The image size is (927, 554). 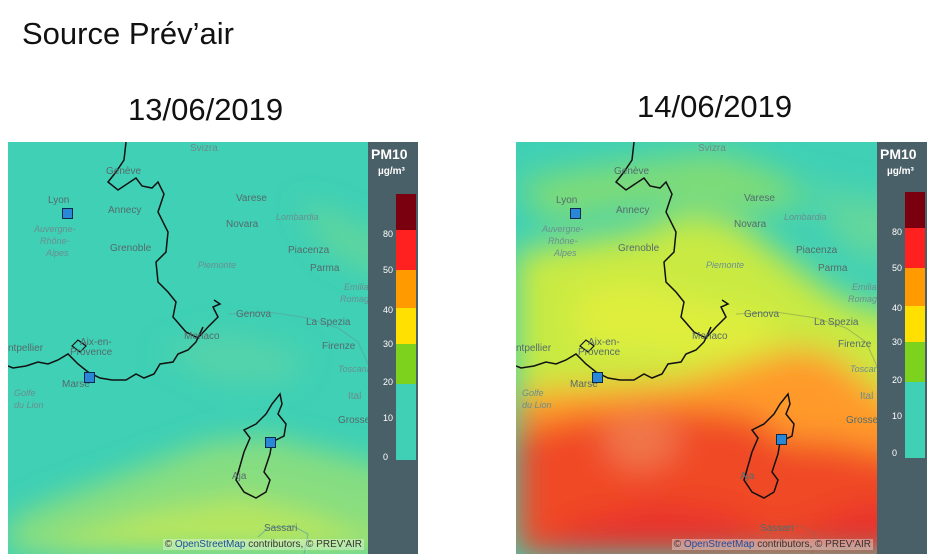 What do you see at coordinates (124, 171) in the screenshot?
I see `label-geneve: Genève` at bounding box center [124, 171].